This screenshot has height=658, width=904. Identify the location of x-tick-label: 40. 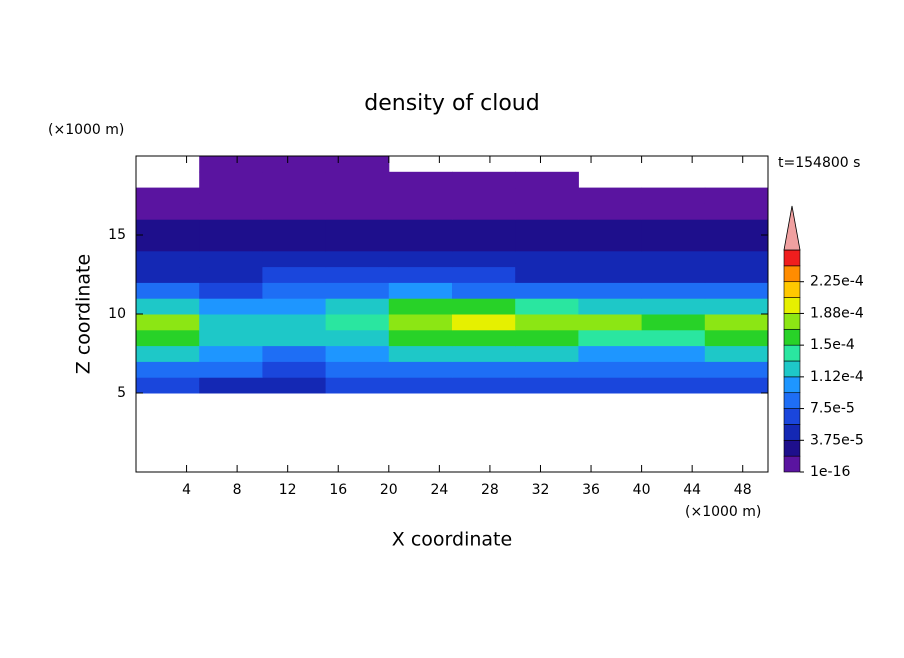
(642, 490).